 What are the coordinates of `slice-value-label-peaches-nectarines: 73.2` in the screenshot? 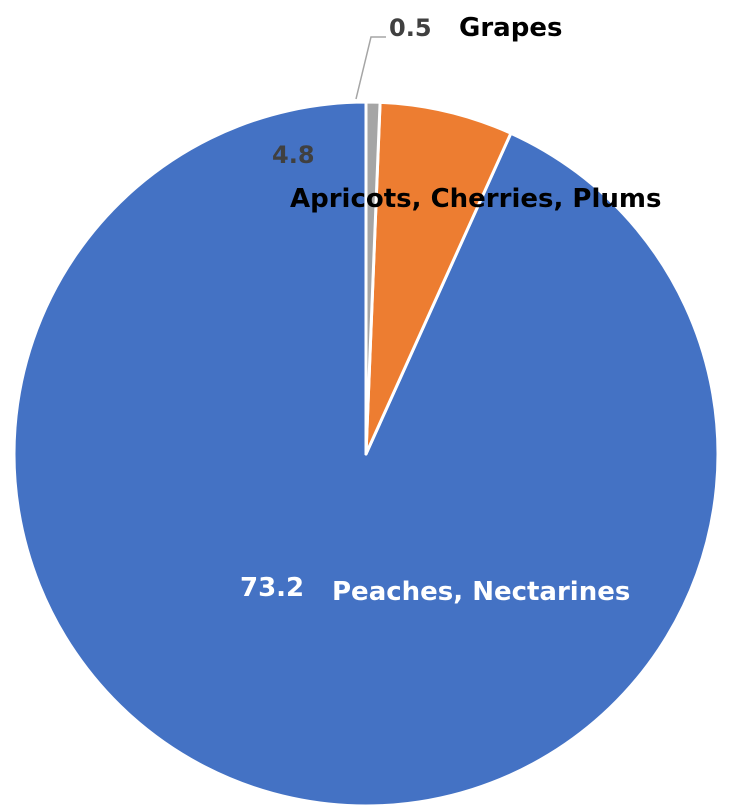 It's located at (272, 588).